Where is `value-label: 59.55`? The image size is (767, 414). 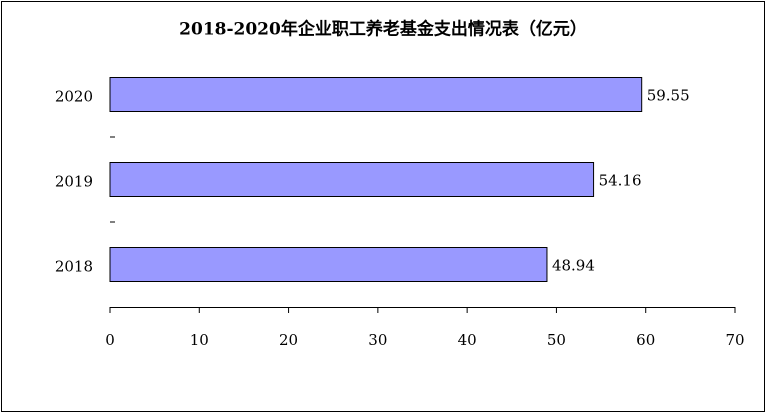
value-label: 59.55 is located at coordinates (668, 96).